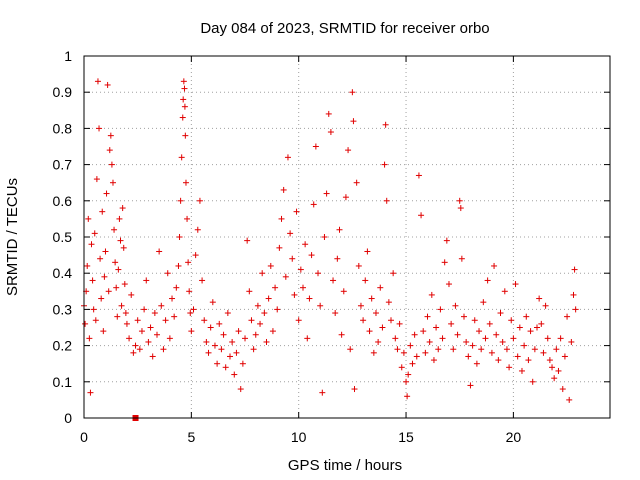 The width and height of the screenshot is (640, 480). Describe the element at coordinates (63, 273) in the screenshot. I see `y-tick-label: 0.4` at that location.